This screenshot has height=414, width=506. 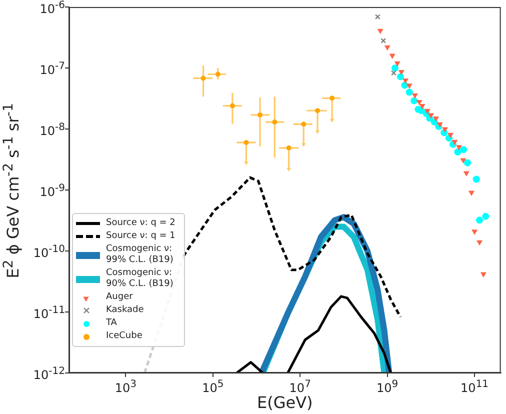 I want to click on y-tick-label: 10$^{-7}$, so click(x=51, y=69).